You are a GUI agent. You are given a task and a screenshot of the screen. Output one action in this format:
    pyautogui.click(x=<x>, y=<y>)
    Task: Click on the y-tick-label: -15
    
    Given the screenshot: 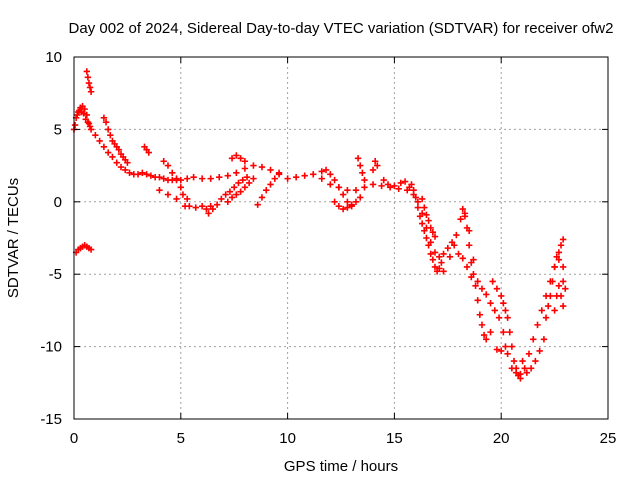 What is the action you would take?
    pyautogui.click(x=51, y=419)
    